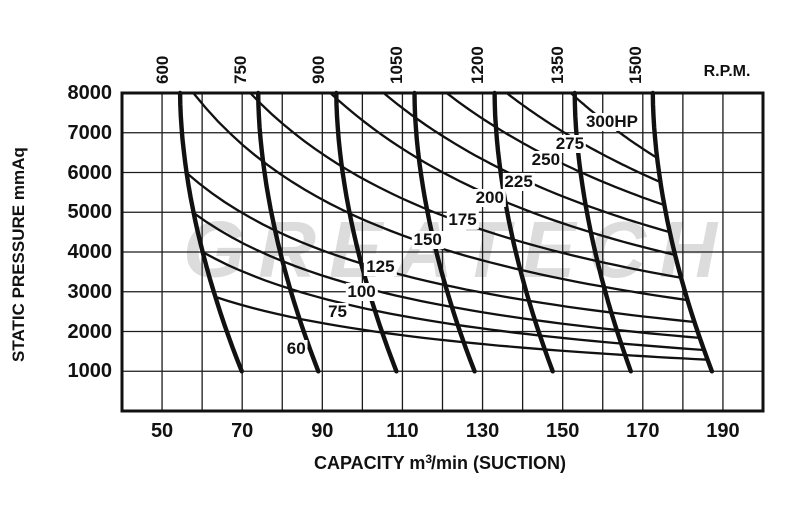  Describe the element at coordinates (296, 348) in the screenshot. I see `hp-label-60: 60` at that location.